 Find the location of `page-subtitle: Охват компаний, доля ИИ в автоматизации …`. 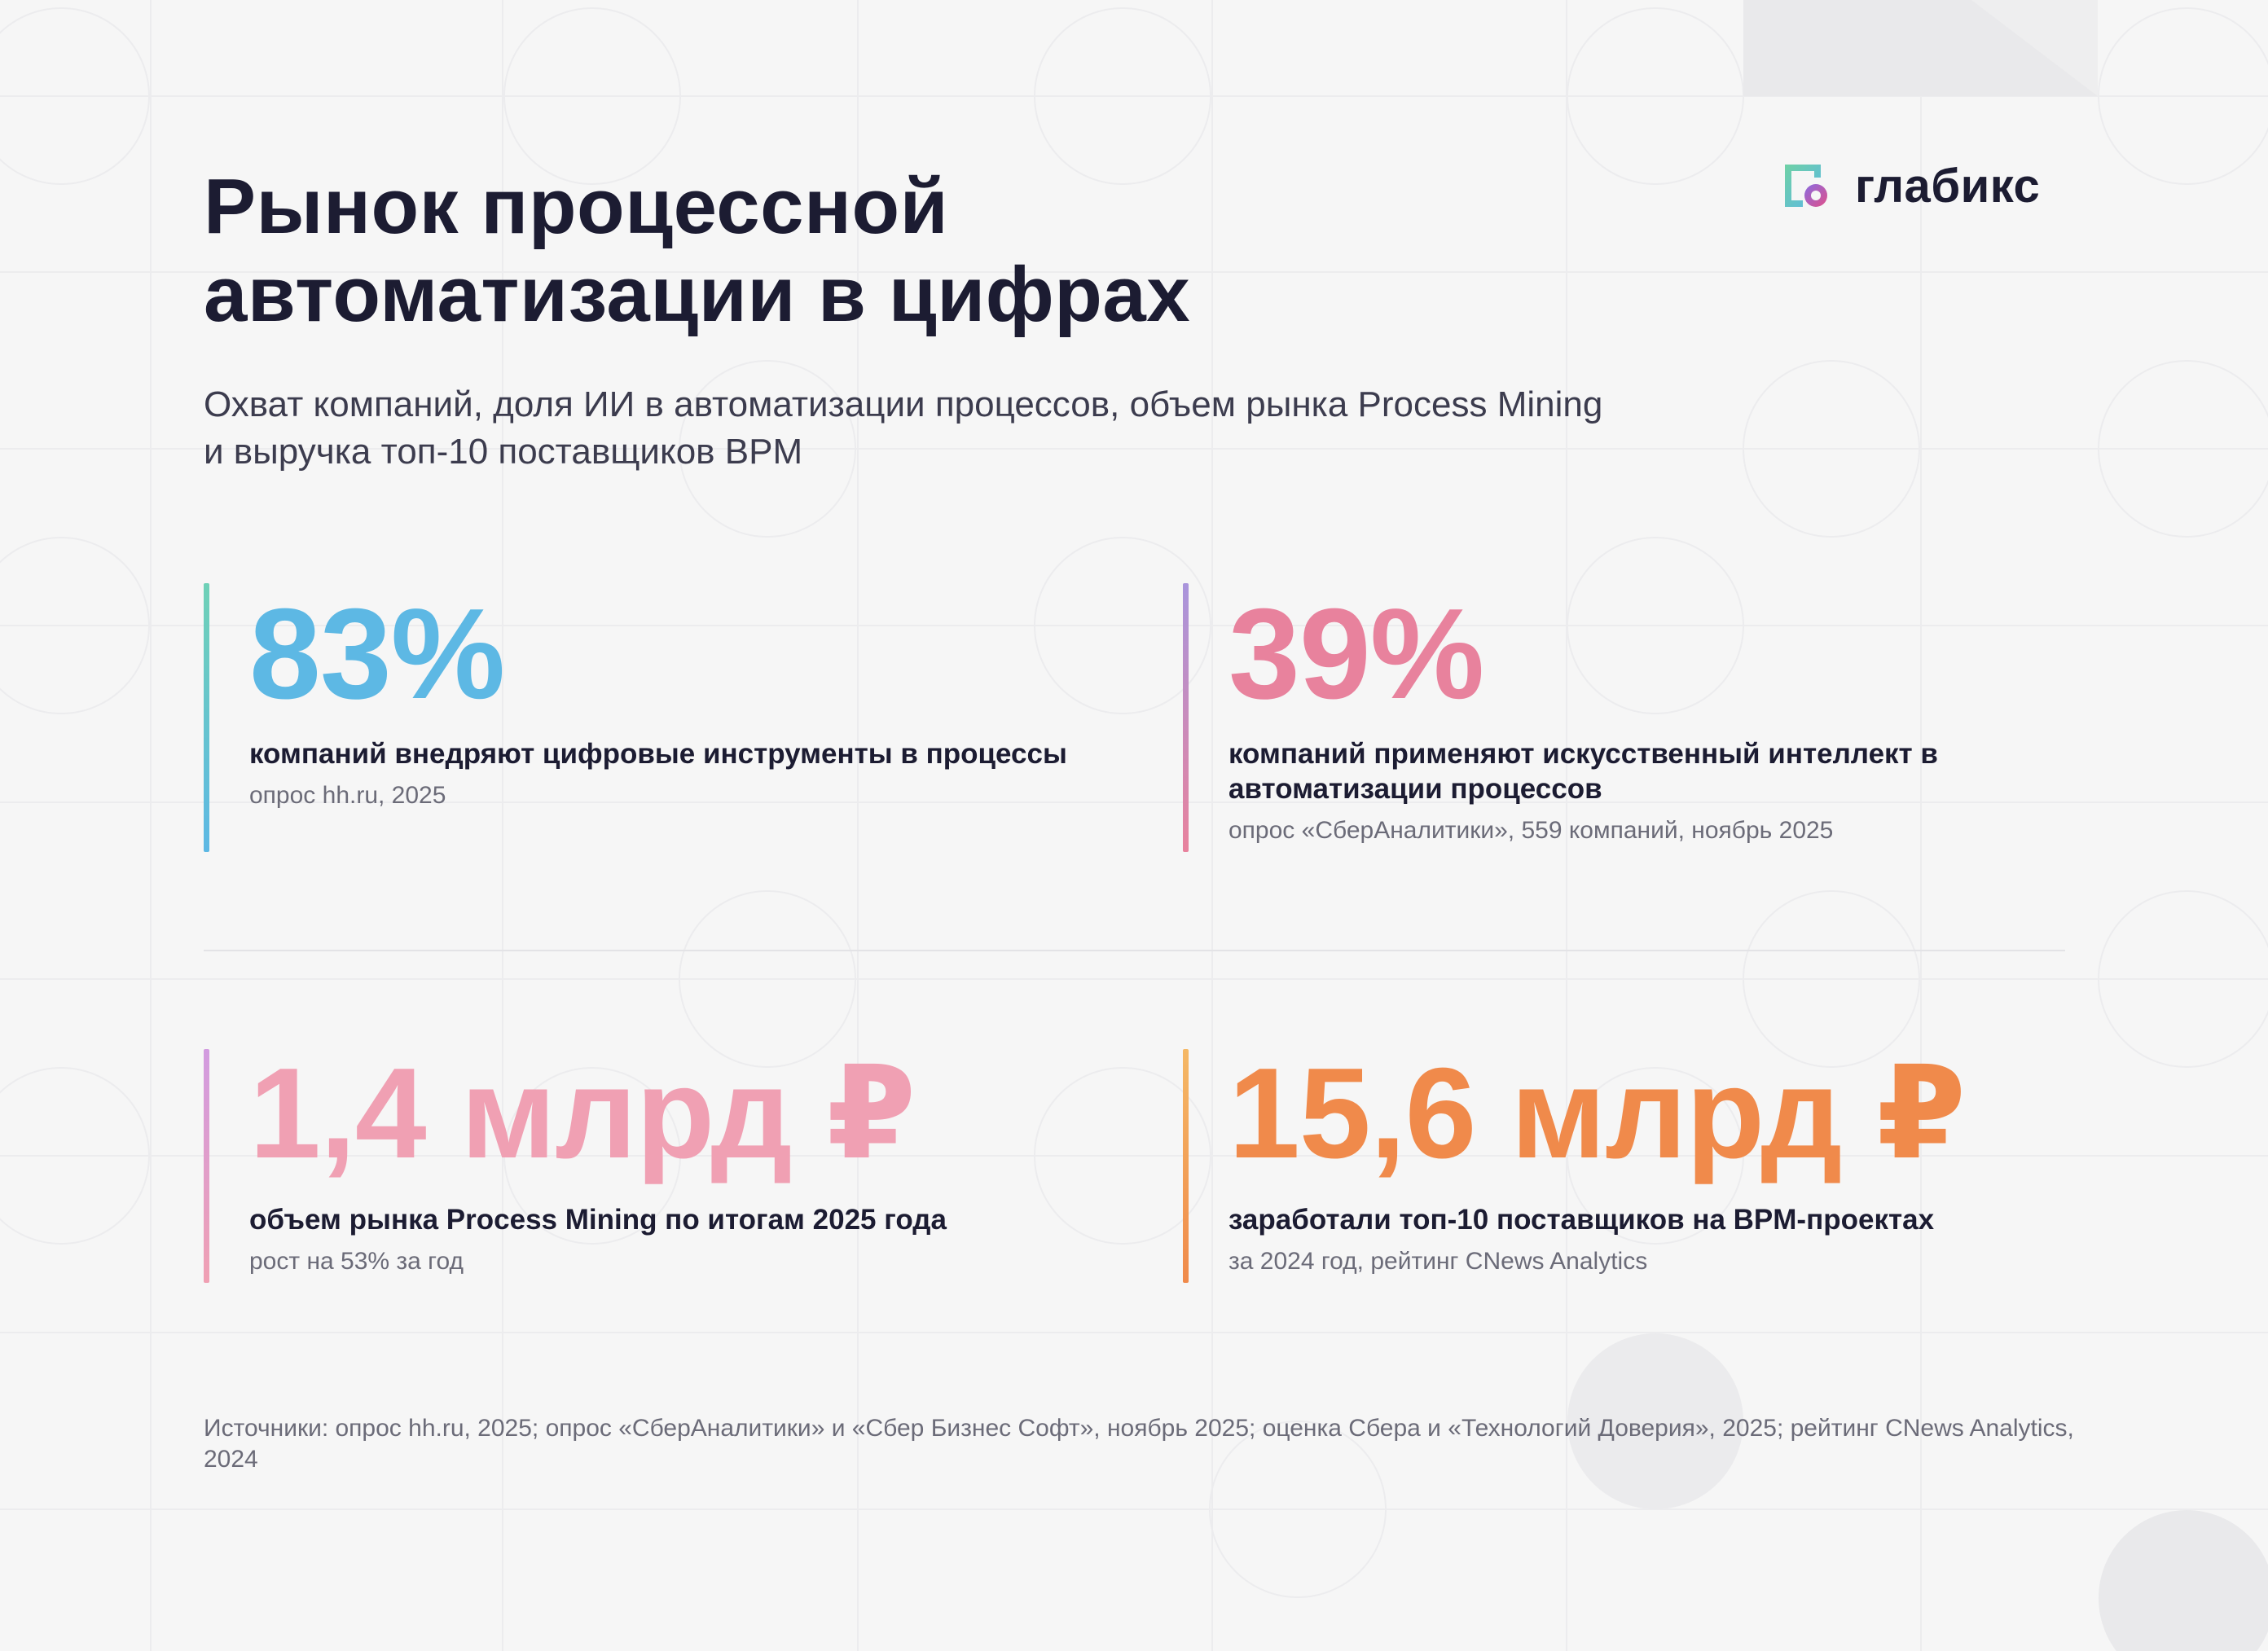

page-subtitle: Охват компаний, доля ИИ в автоматизации … is located at coordinates (903, 428).